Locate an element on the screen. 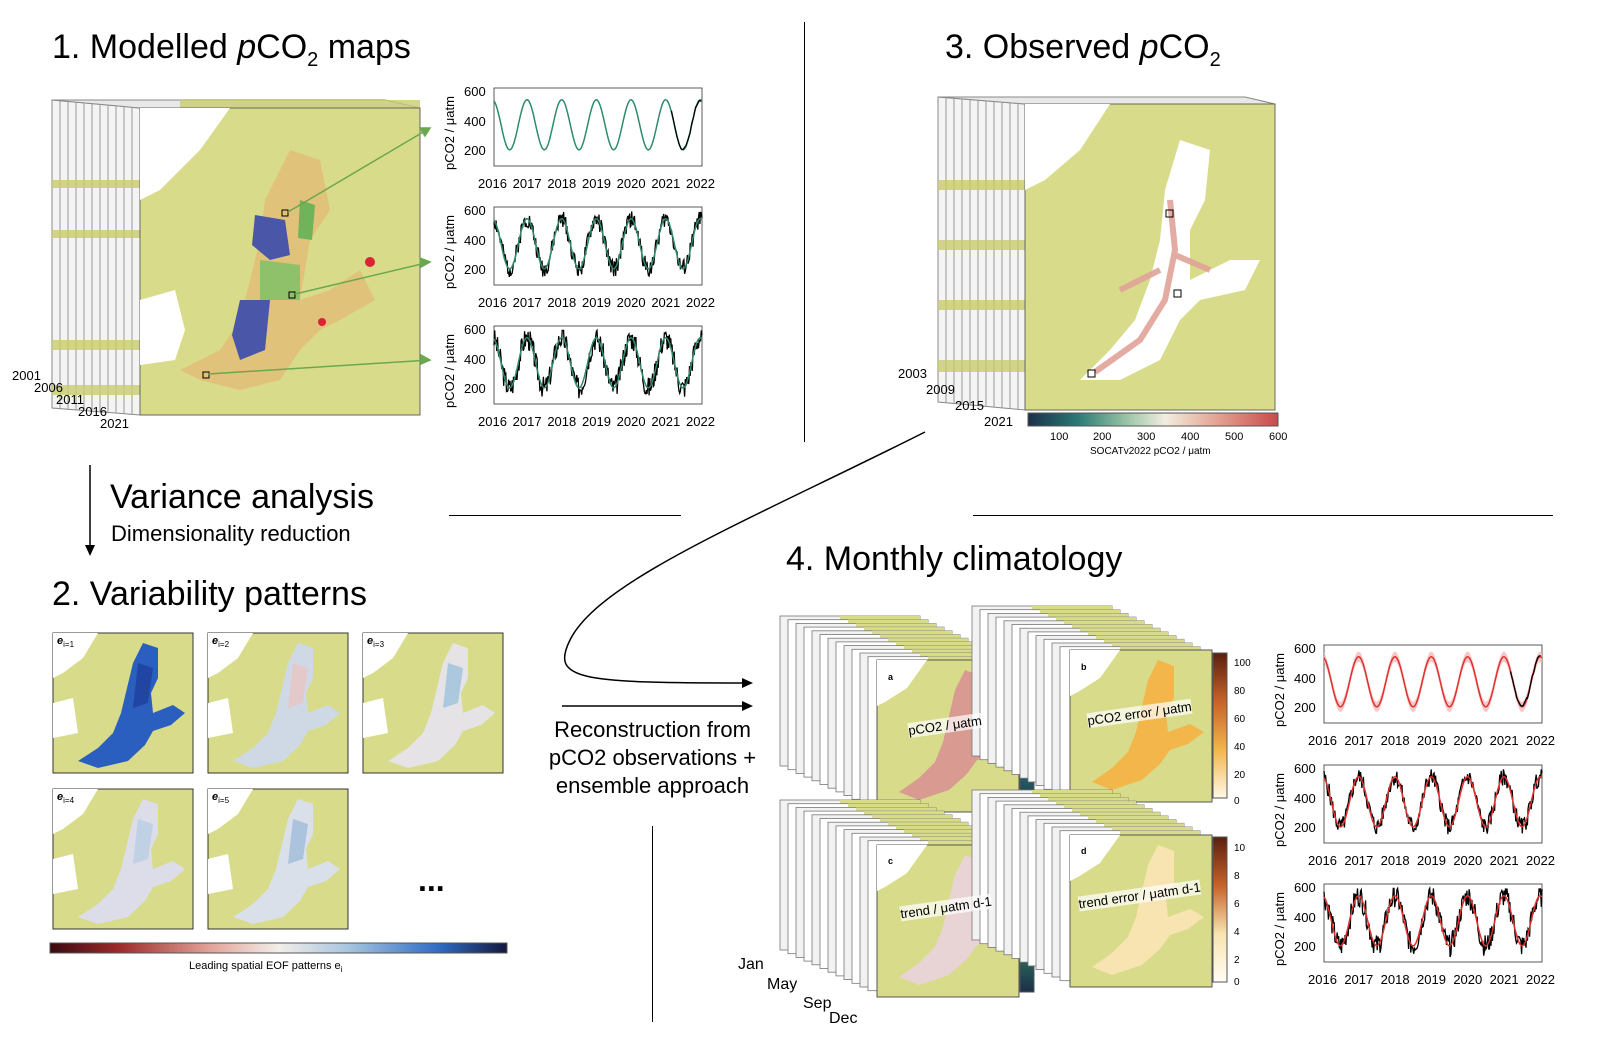 The height and width of the screenshot is (1058, 1597). month-jan: Jan is located at coordinates (751, 964).